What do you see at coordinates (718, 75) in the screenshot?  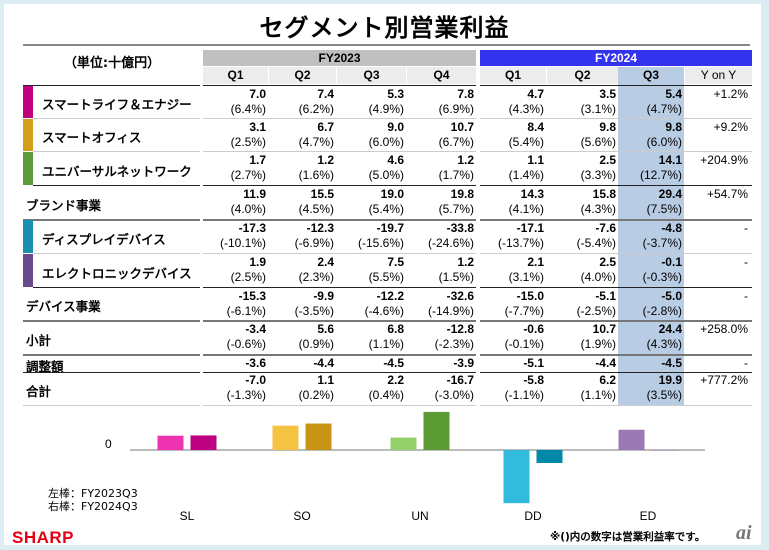 I see `header-yoy: Y on Y` at bounding box center [718, 75].